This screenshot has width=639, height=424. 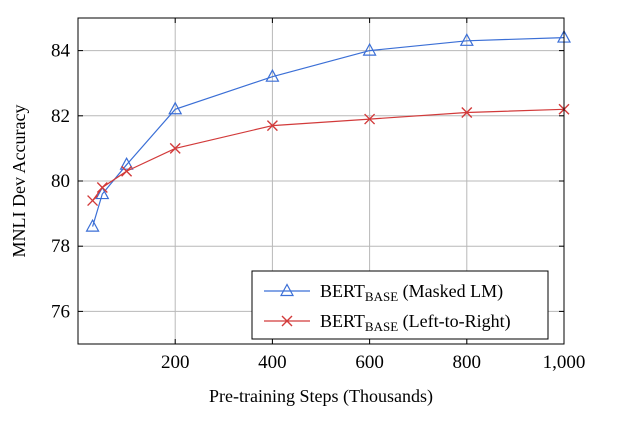 What do you see at coordinates (60, 181) in the screenshot?
I see `y-tick-label: 80` at bounding box center [60, 181].